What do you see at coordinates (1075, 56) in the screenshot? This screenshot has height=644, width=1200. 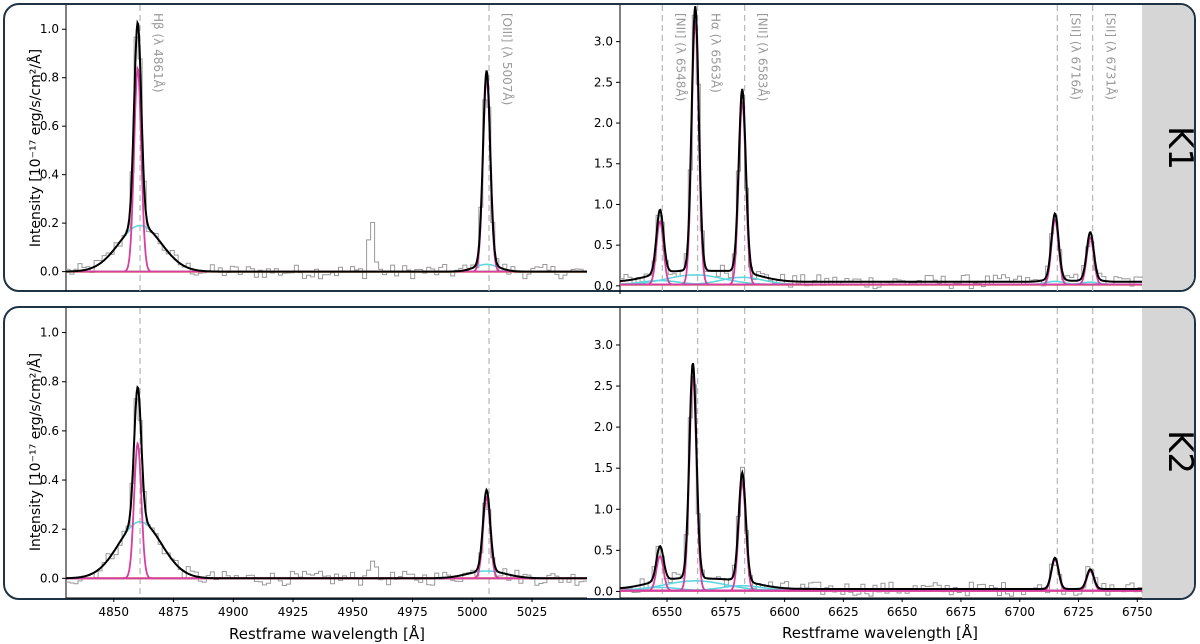 I see `line-label-K1-halpha-3: [SII] (λ 6716Å)` at bounding box center [1075, 56].